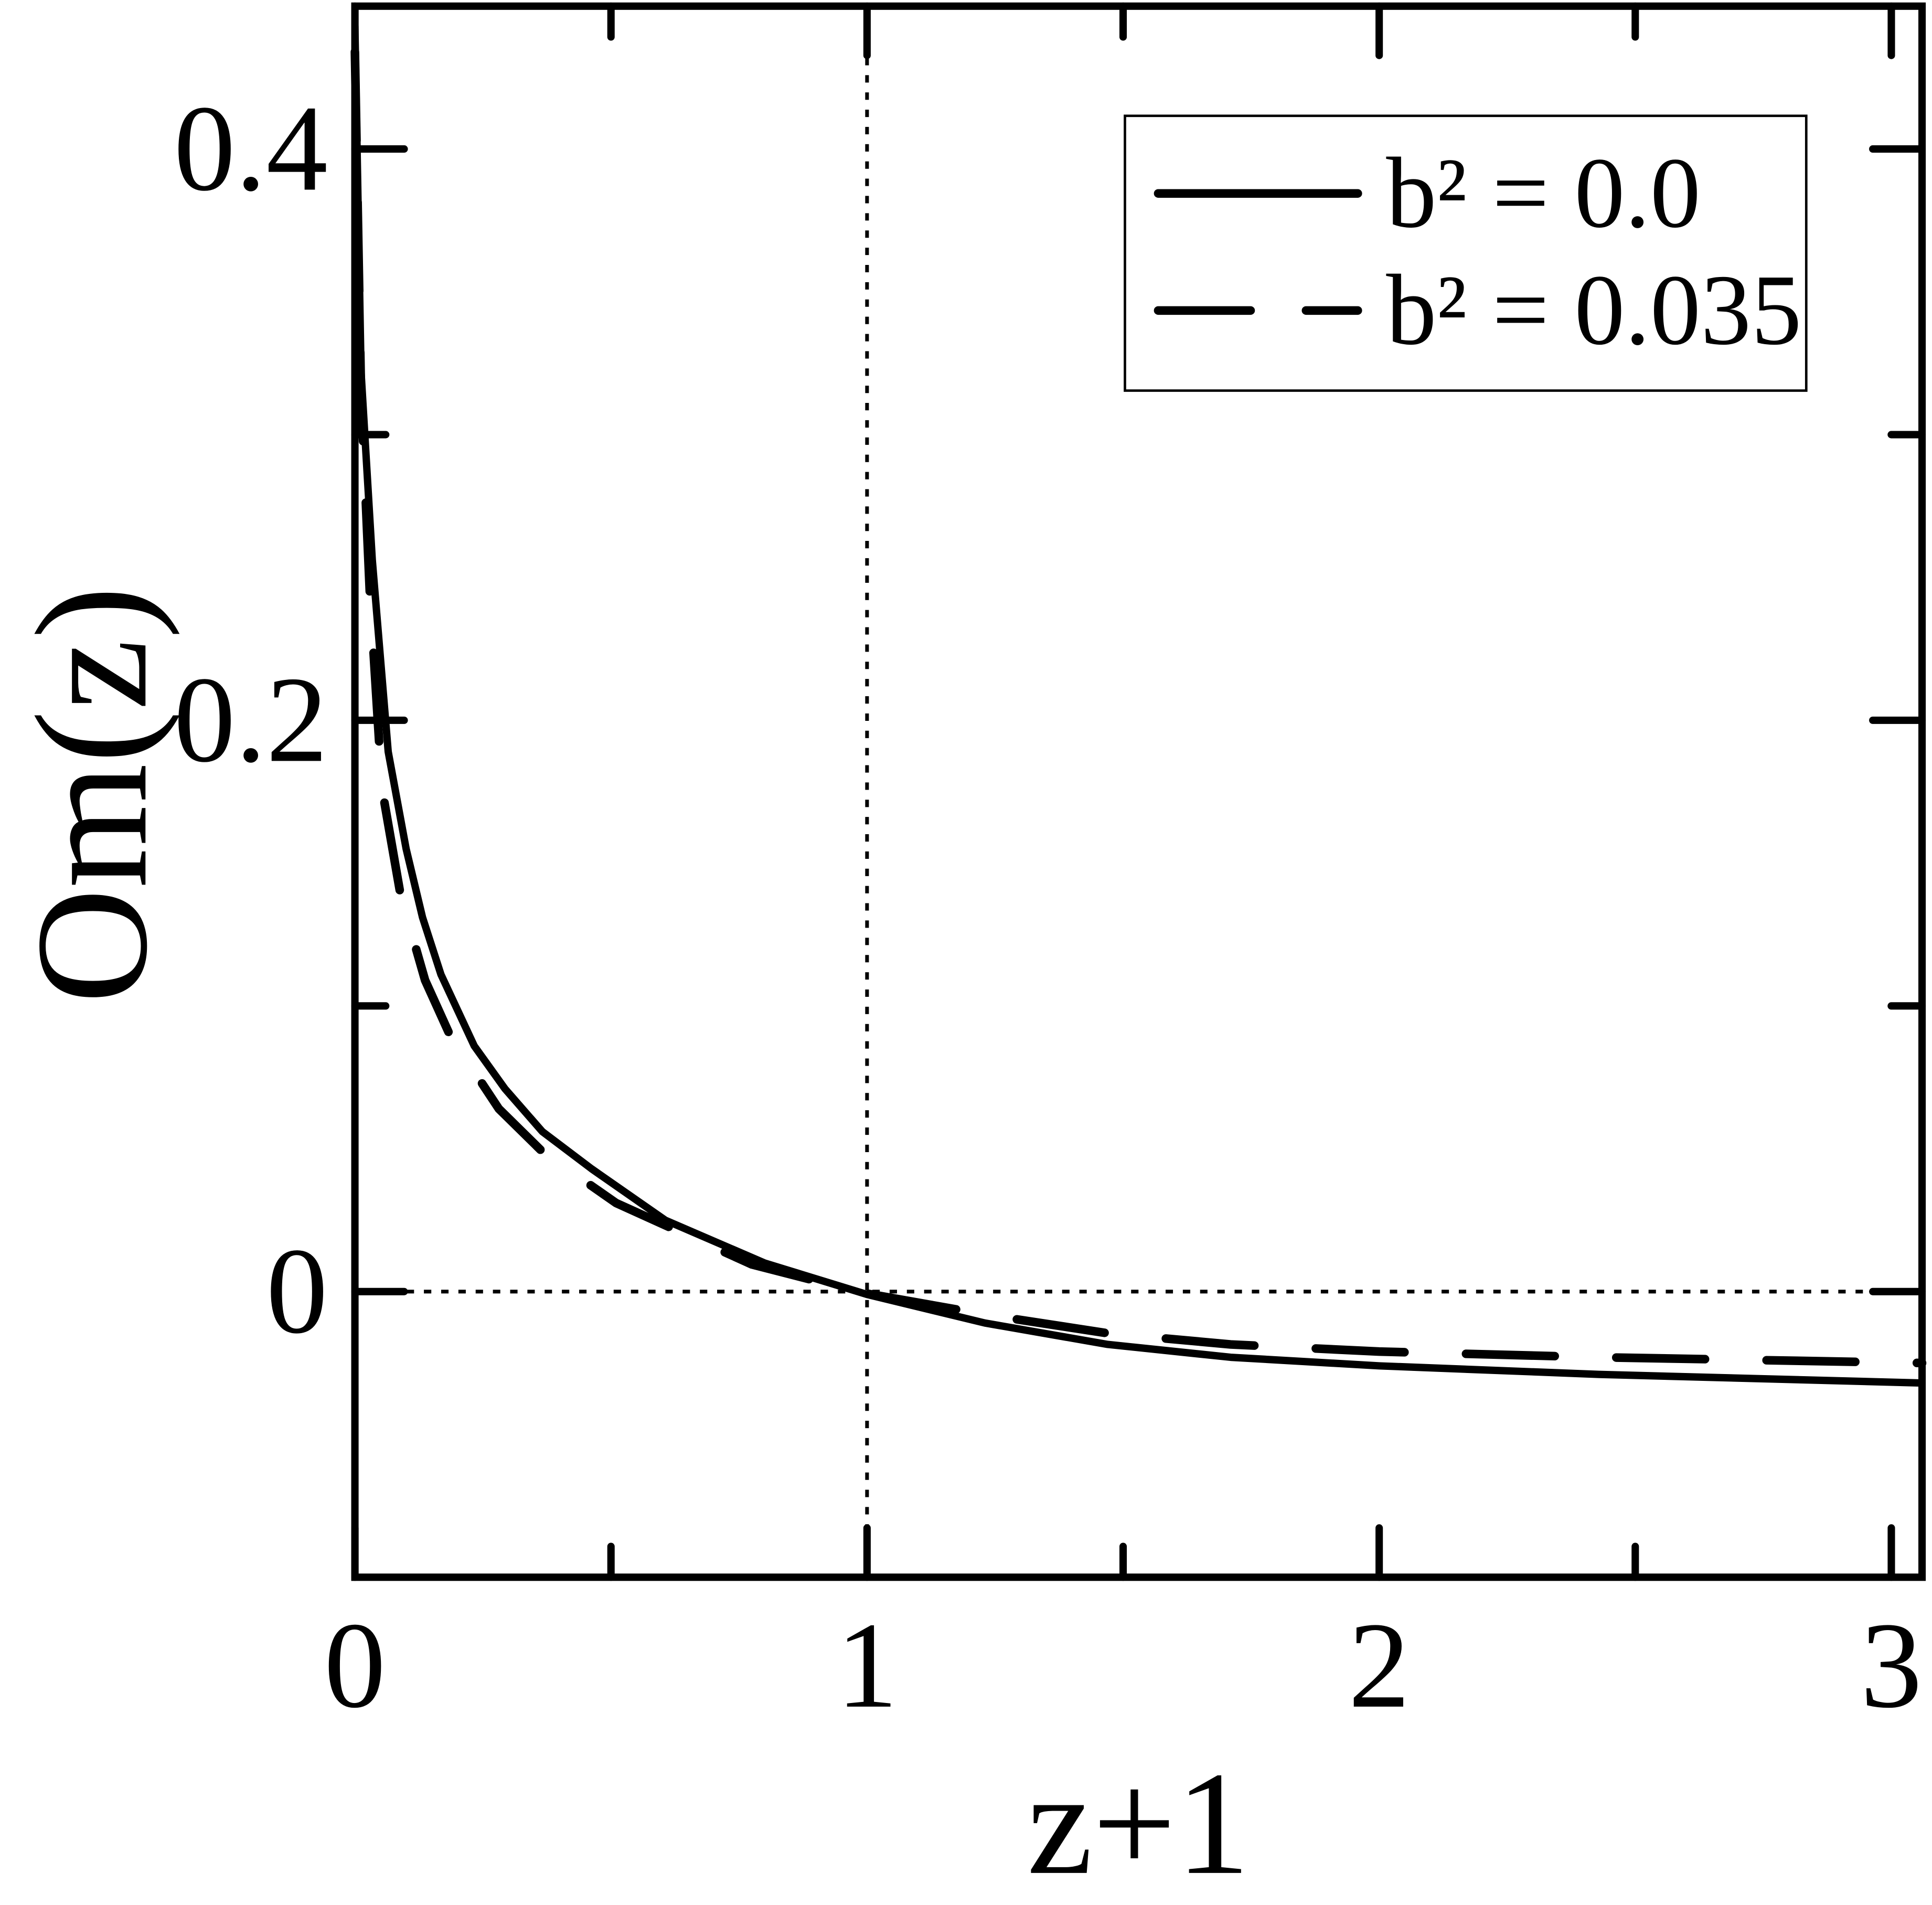 The width and height of the screenshot is (1932, 1905). What do you see at coordinates (1594, 309) in the screenshot?
I see `legend-label: b² = 0.035` at bounding box center [1594, 309].